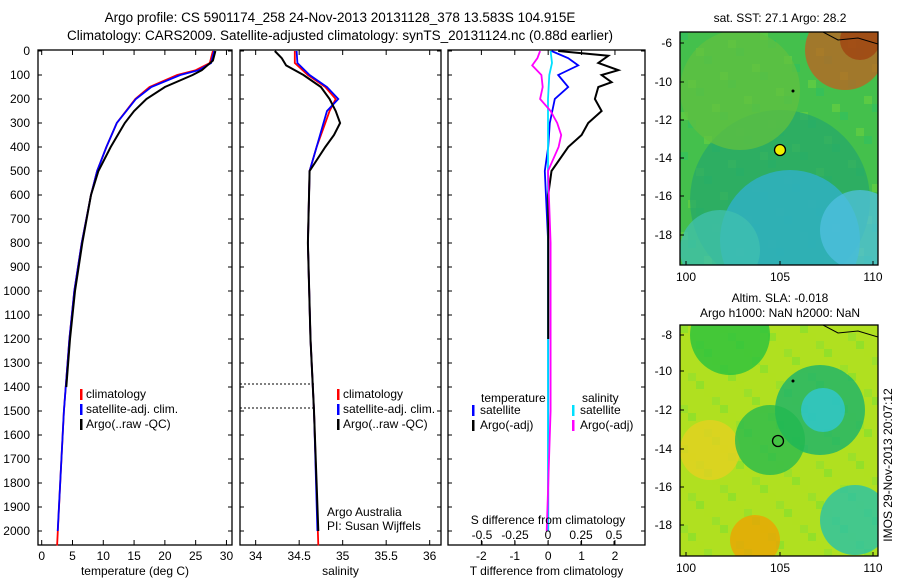  What do you see at coordinates (135, 571) in the screenshot?
I see `x-axis-label: temperature (deg C)` at bounding box center [135, 571].